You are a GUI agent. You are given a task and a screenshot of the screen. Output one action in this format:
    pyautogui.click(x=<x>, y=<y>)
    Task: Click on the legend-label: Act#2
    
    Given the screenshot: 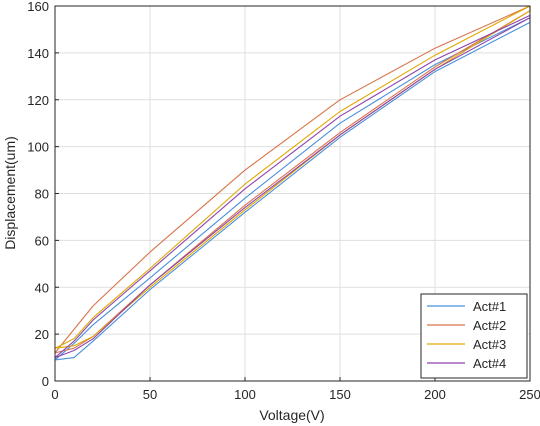 What is the action you would take?
    pyautogui.click(x=489, y=325)
    